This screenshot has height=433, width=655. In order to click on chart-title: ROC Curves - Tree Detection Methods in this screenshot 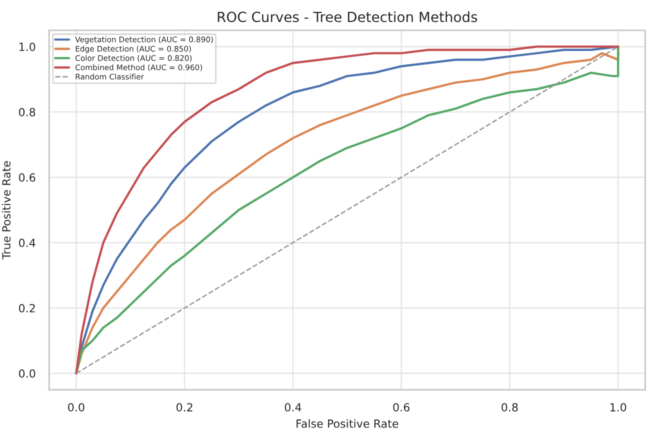, I will do `click(348, 16)`.